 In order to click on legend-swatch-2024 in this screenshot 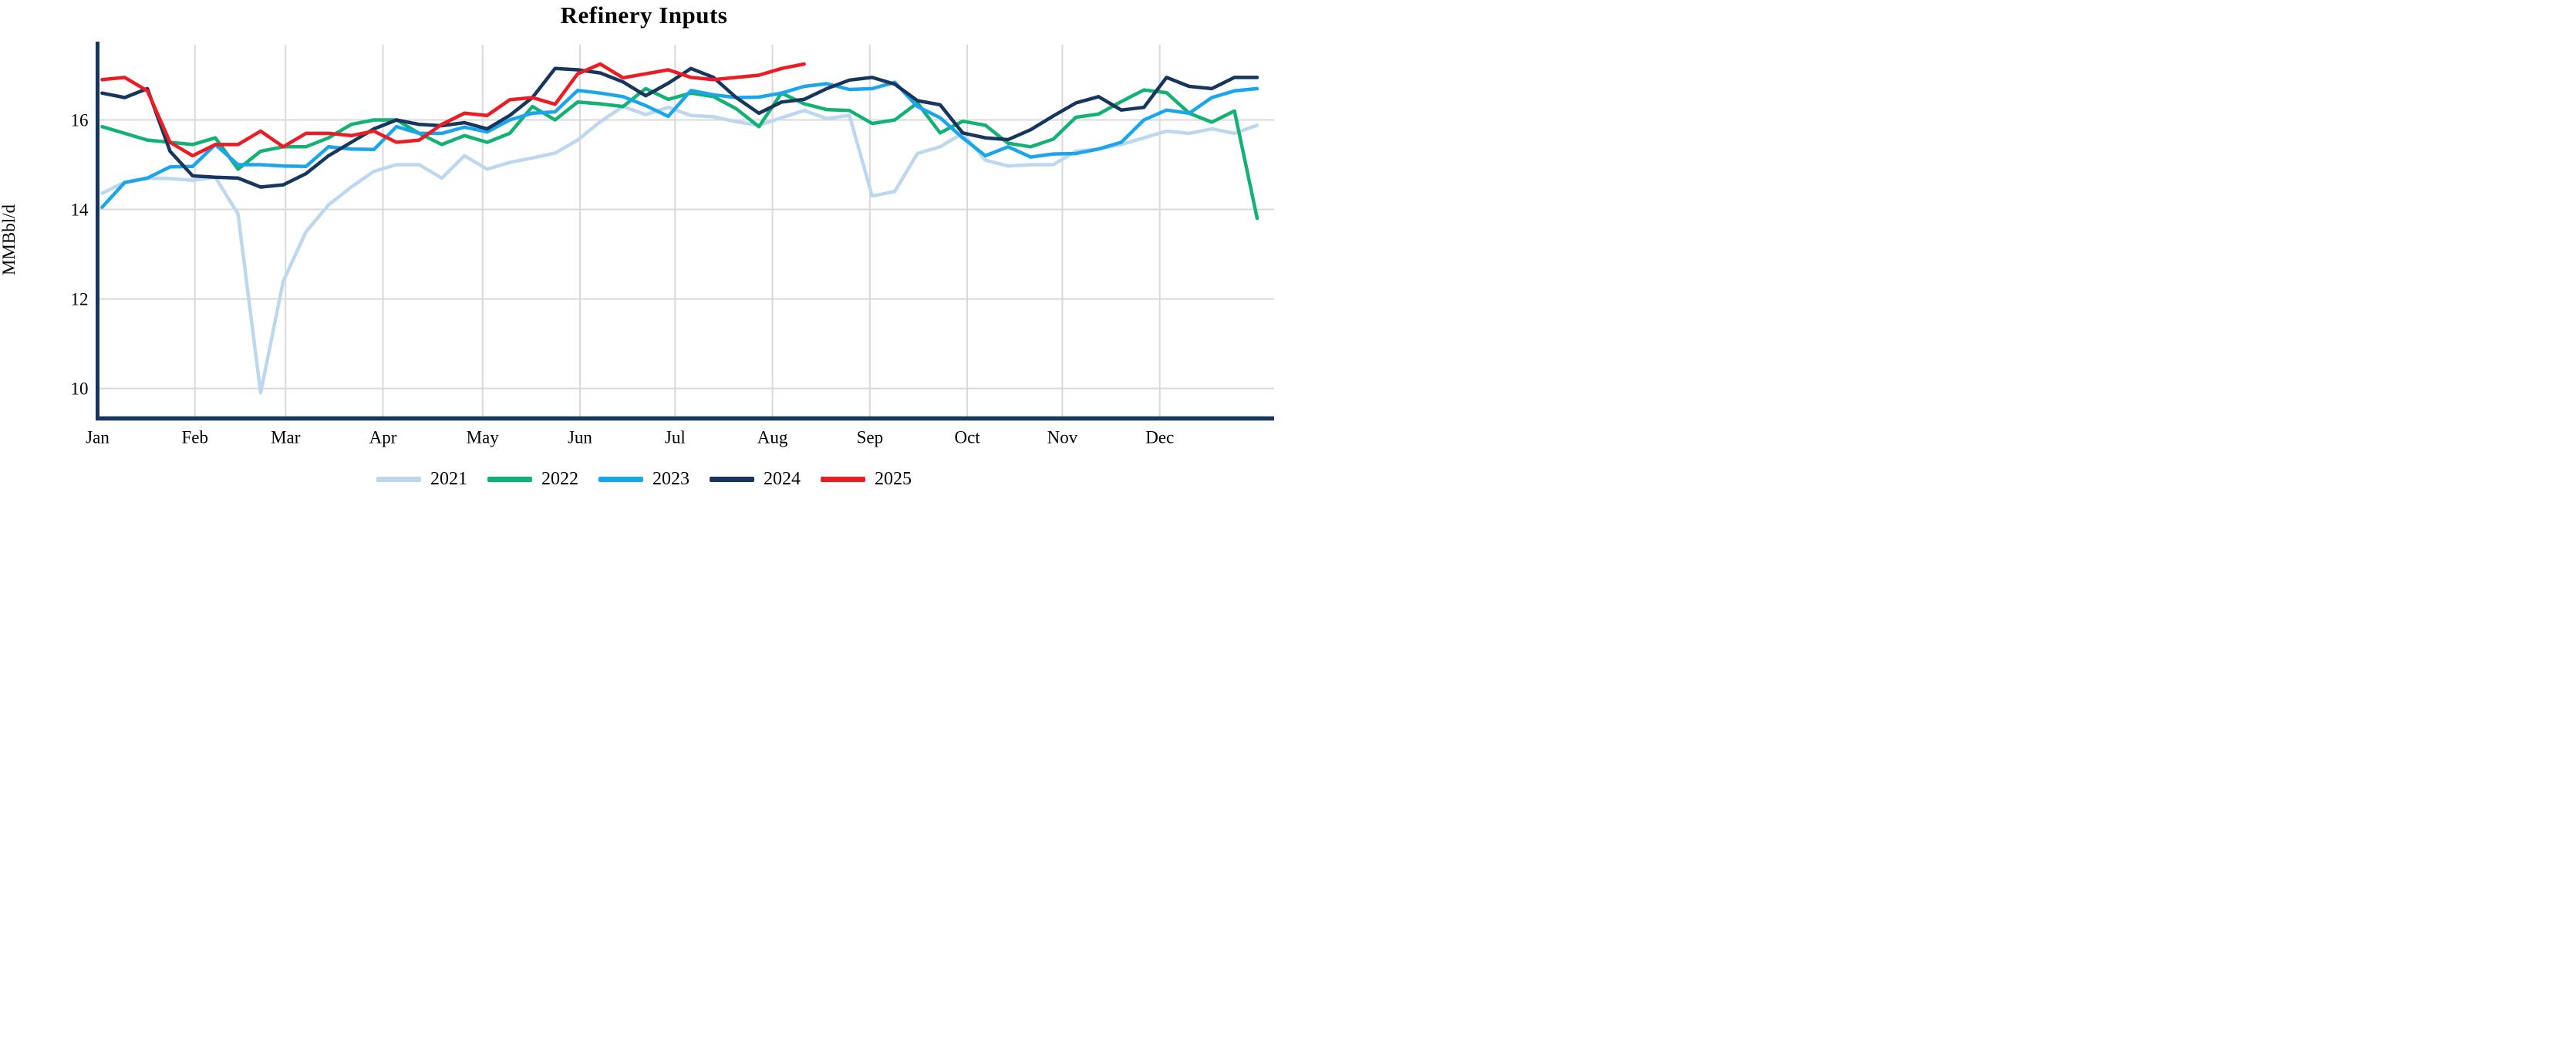, I will do `click(732, 479)`.